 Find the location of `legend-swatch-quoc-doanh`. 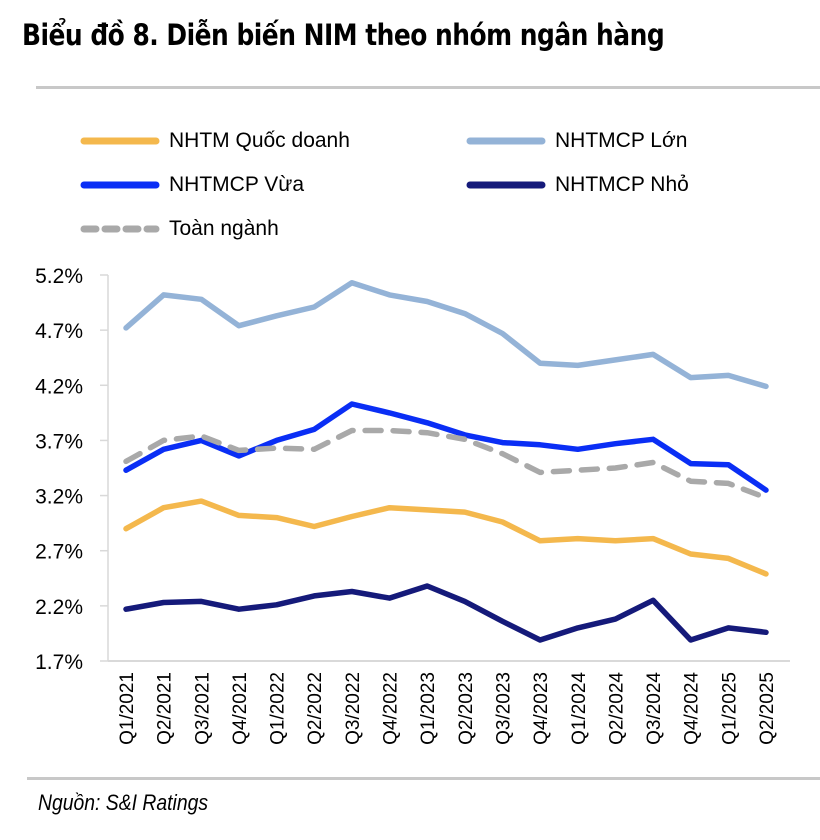

legend-swatch-quoc-doanh is located at coordinates (120, 141).